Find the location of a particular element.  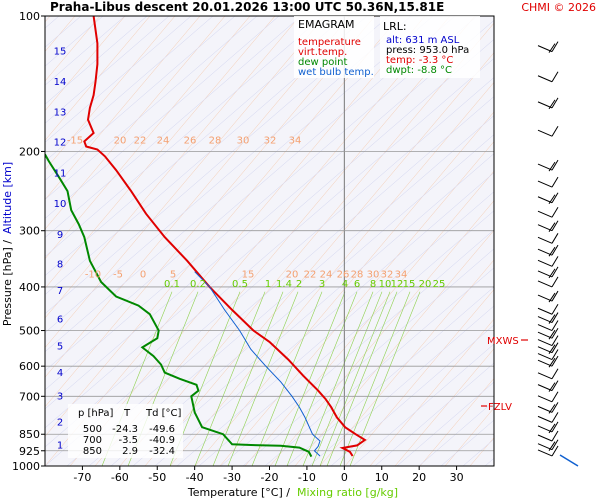

mixing-ratio-label: 10 is located at coordinates (385, 284).